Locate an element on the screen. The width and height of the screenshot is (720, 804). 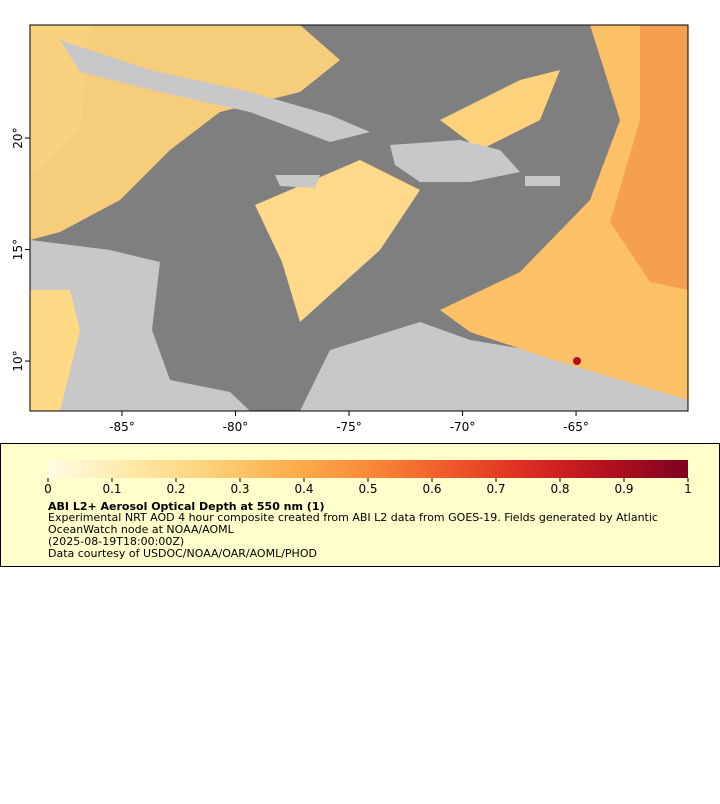
cuba is located at coordinates (215, 91).